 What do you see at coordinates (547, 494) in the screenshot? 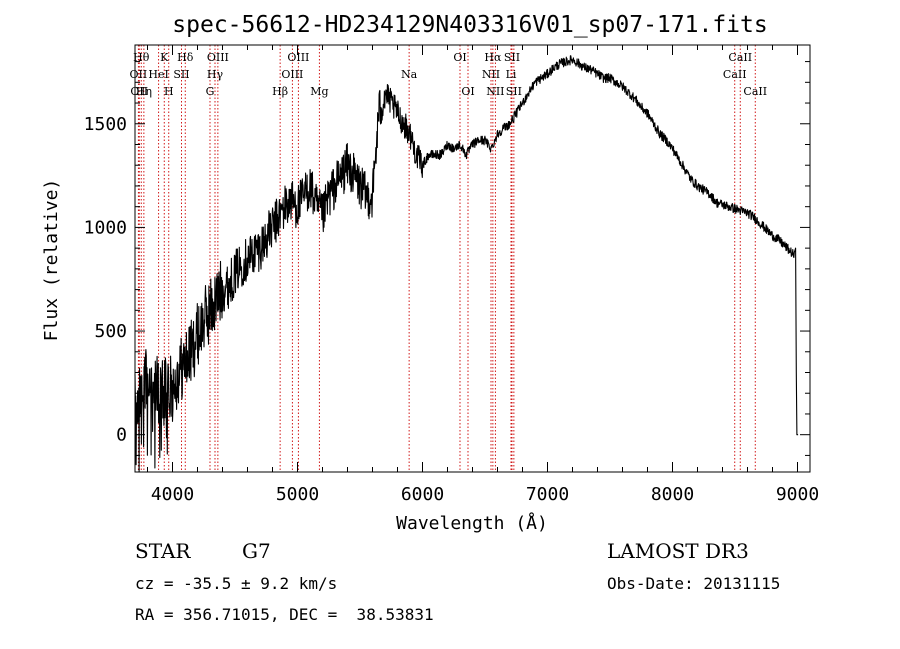
I see `x-tick-label: 7000` at bounding box center [547, 494].